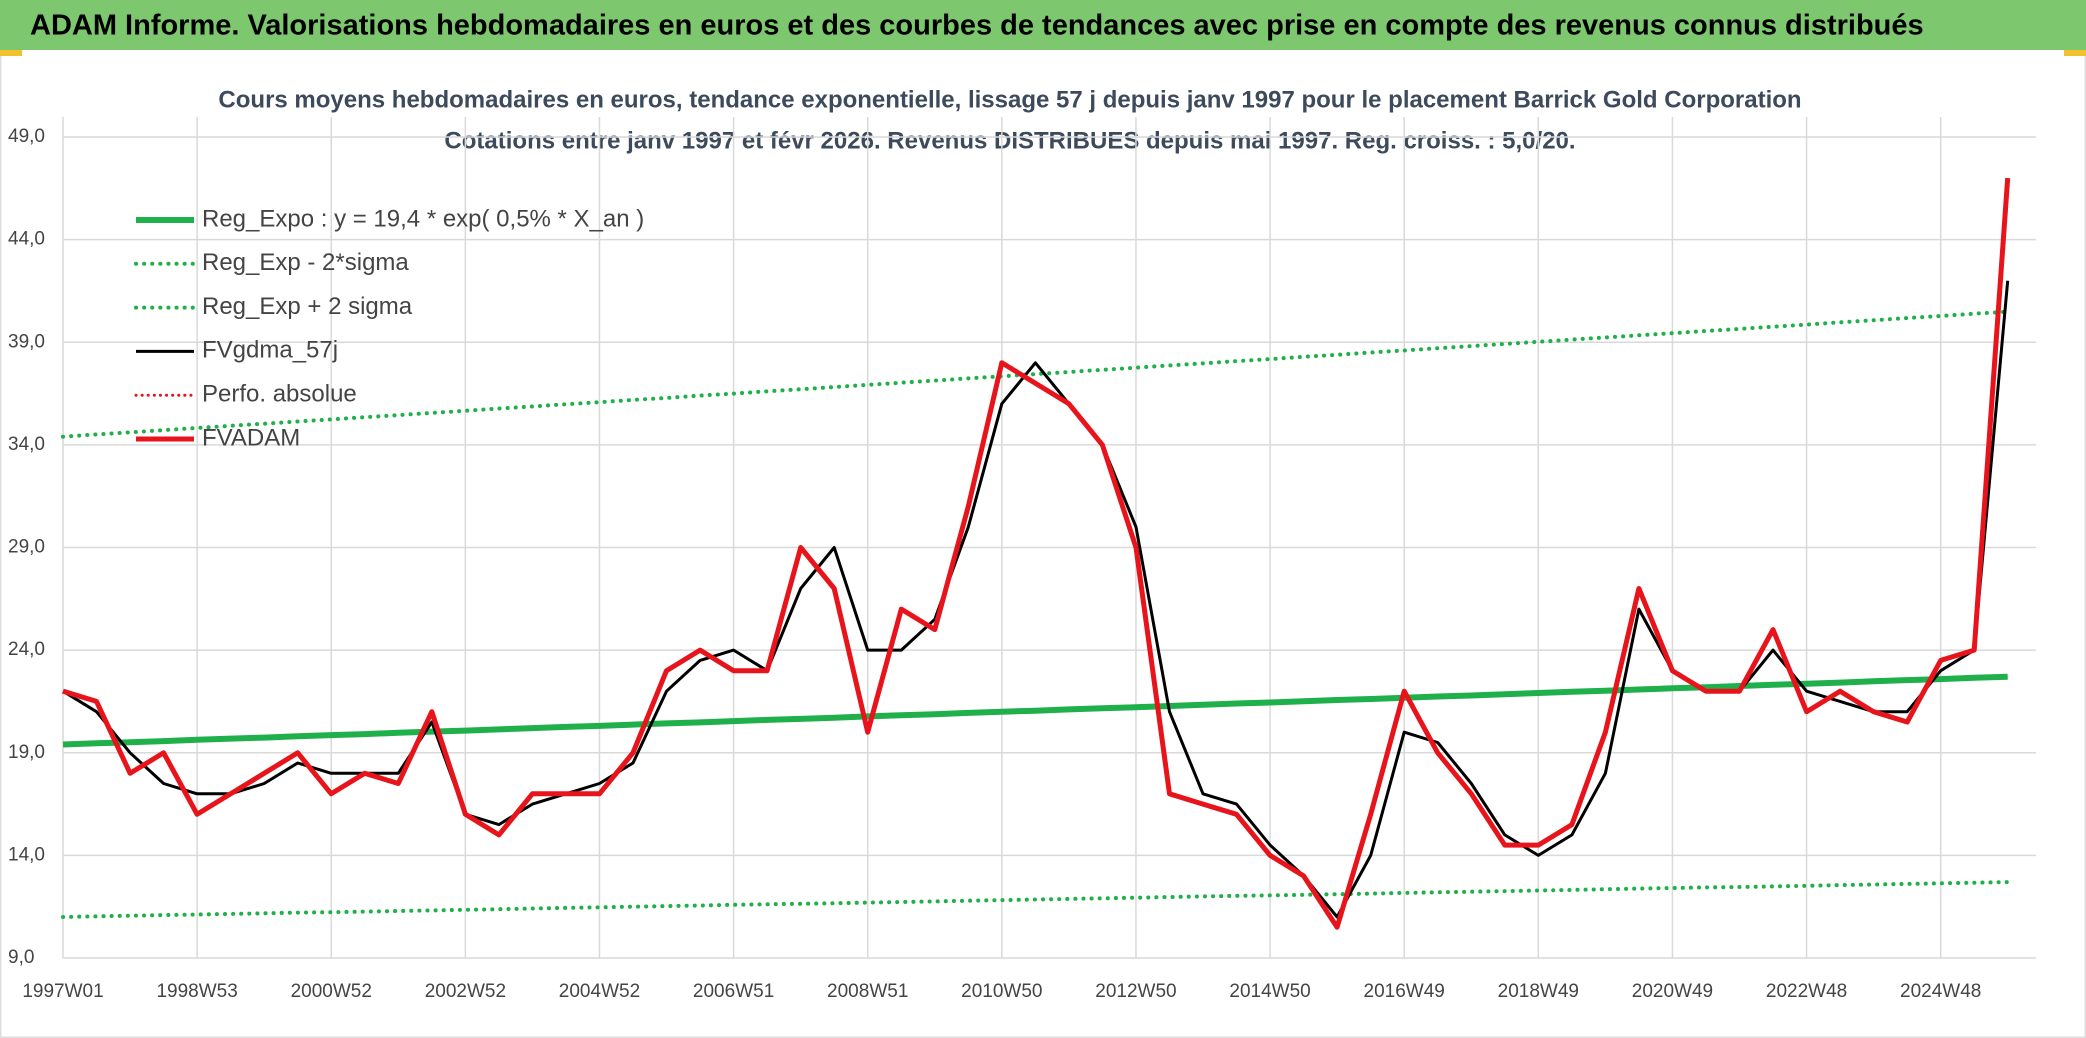 This screenshot has width=2086, height=1038. What do you see at coordinates (1001, 991) in the screenshot?
I see `x-tick-label: 2010W50` at bounding box center [1001, 991].